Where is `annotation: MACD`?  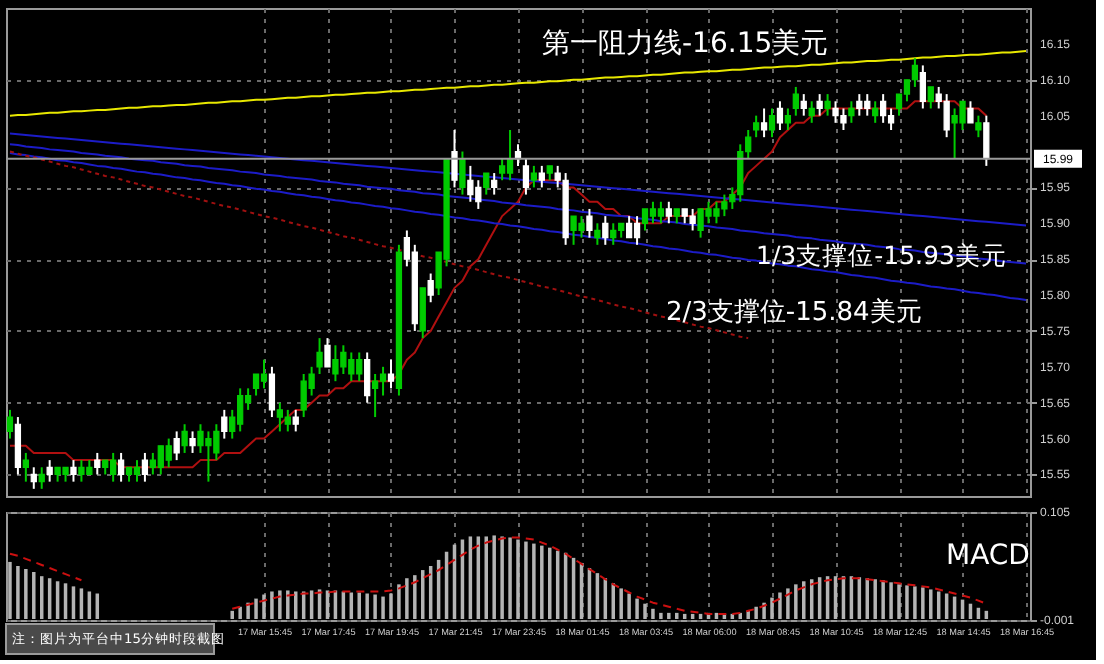
annotation: MACD is located at coordinates (988, 556).